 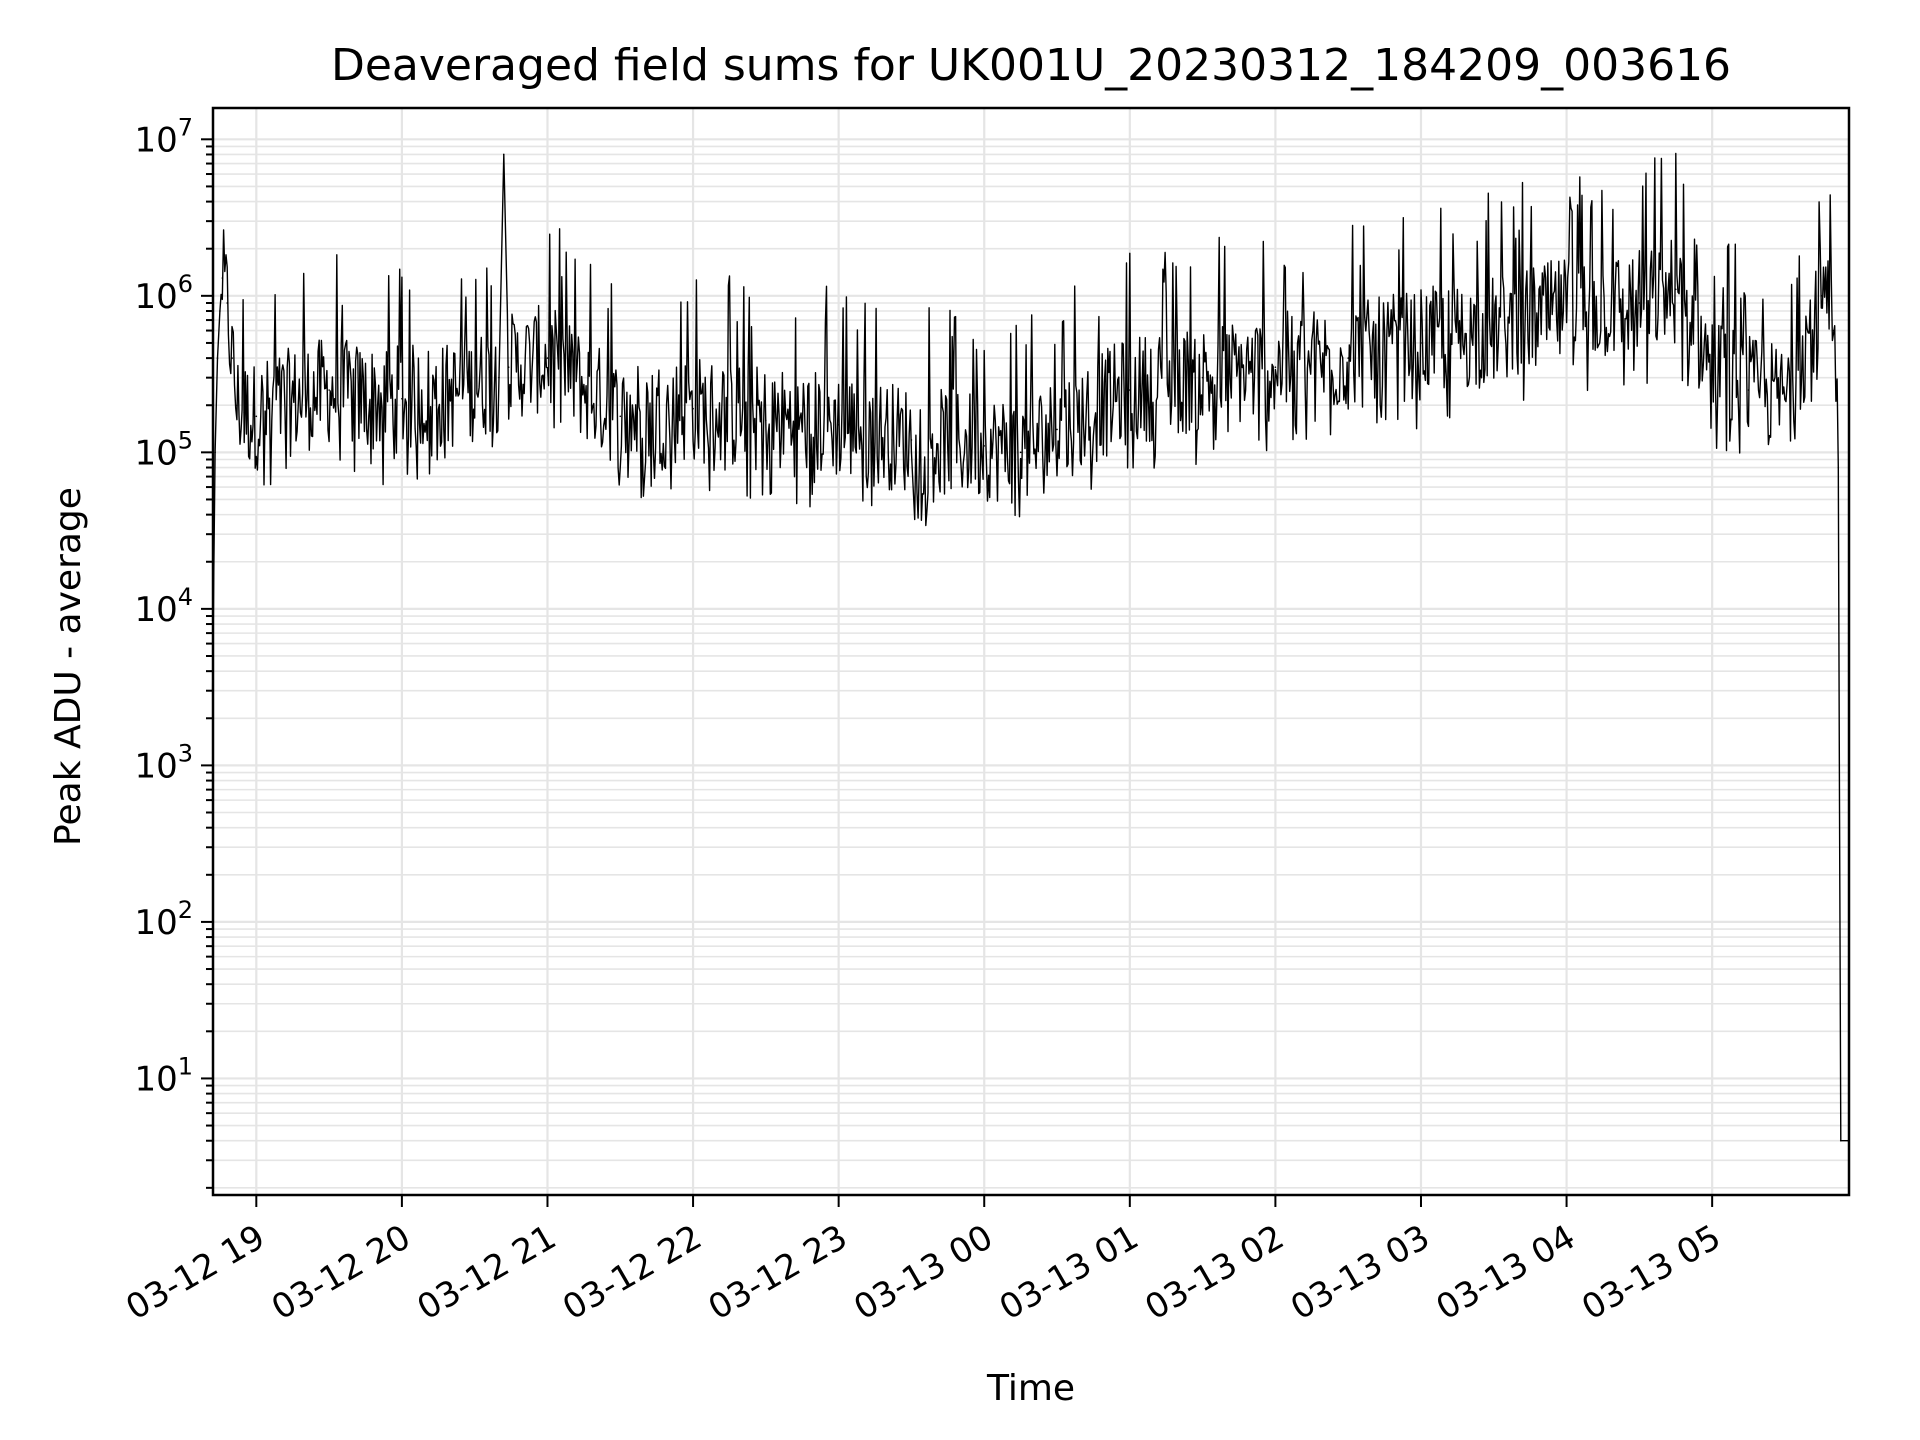 What do you see at coordinates (632, 1272) in the screenshot?
I see `x-tick-label: 03-12 22` at bounding box center [632, 1272].